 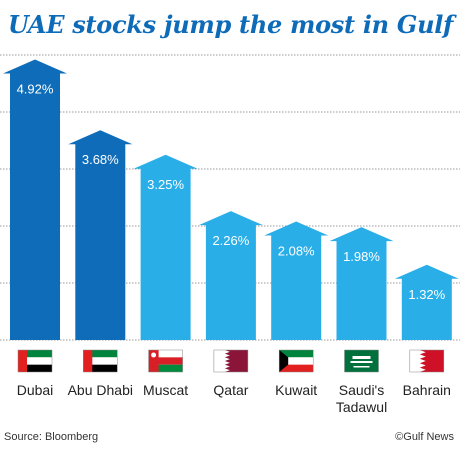 What do you see at coordinates (230, 240) in the screenshot?
I see `data-label: 2.26%` at bounding box center [230, 240].